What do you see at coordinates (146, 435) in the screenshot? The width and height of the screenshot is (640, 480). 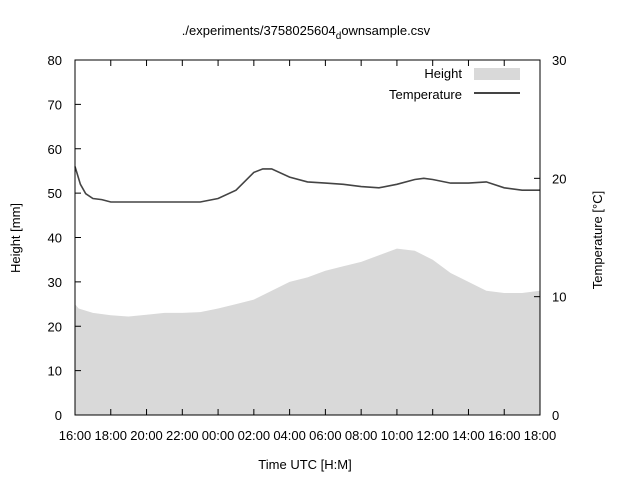 I see `x-tick-label: 20:00` at bounding box center [146, 435].